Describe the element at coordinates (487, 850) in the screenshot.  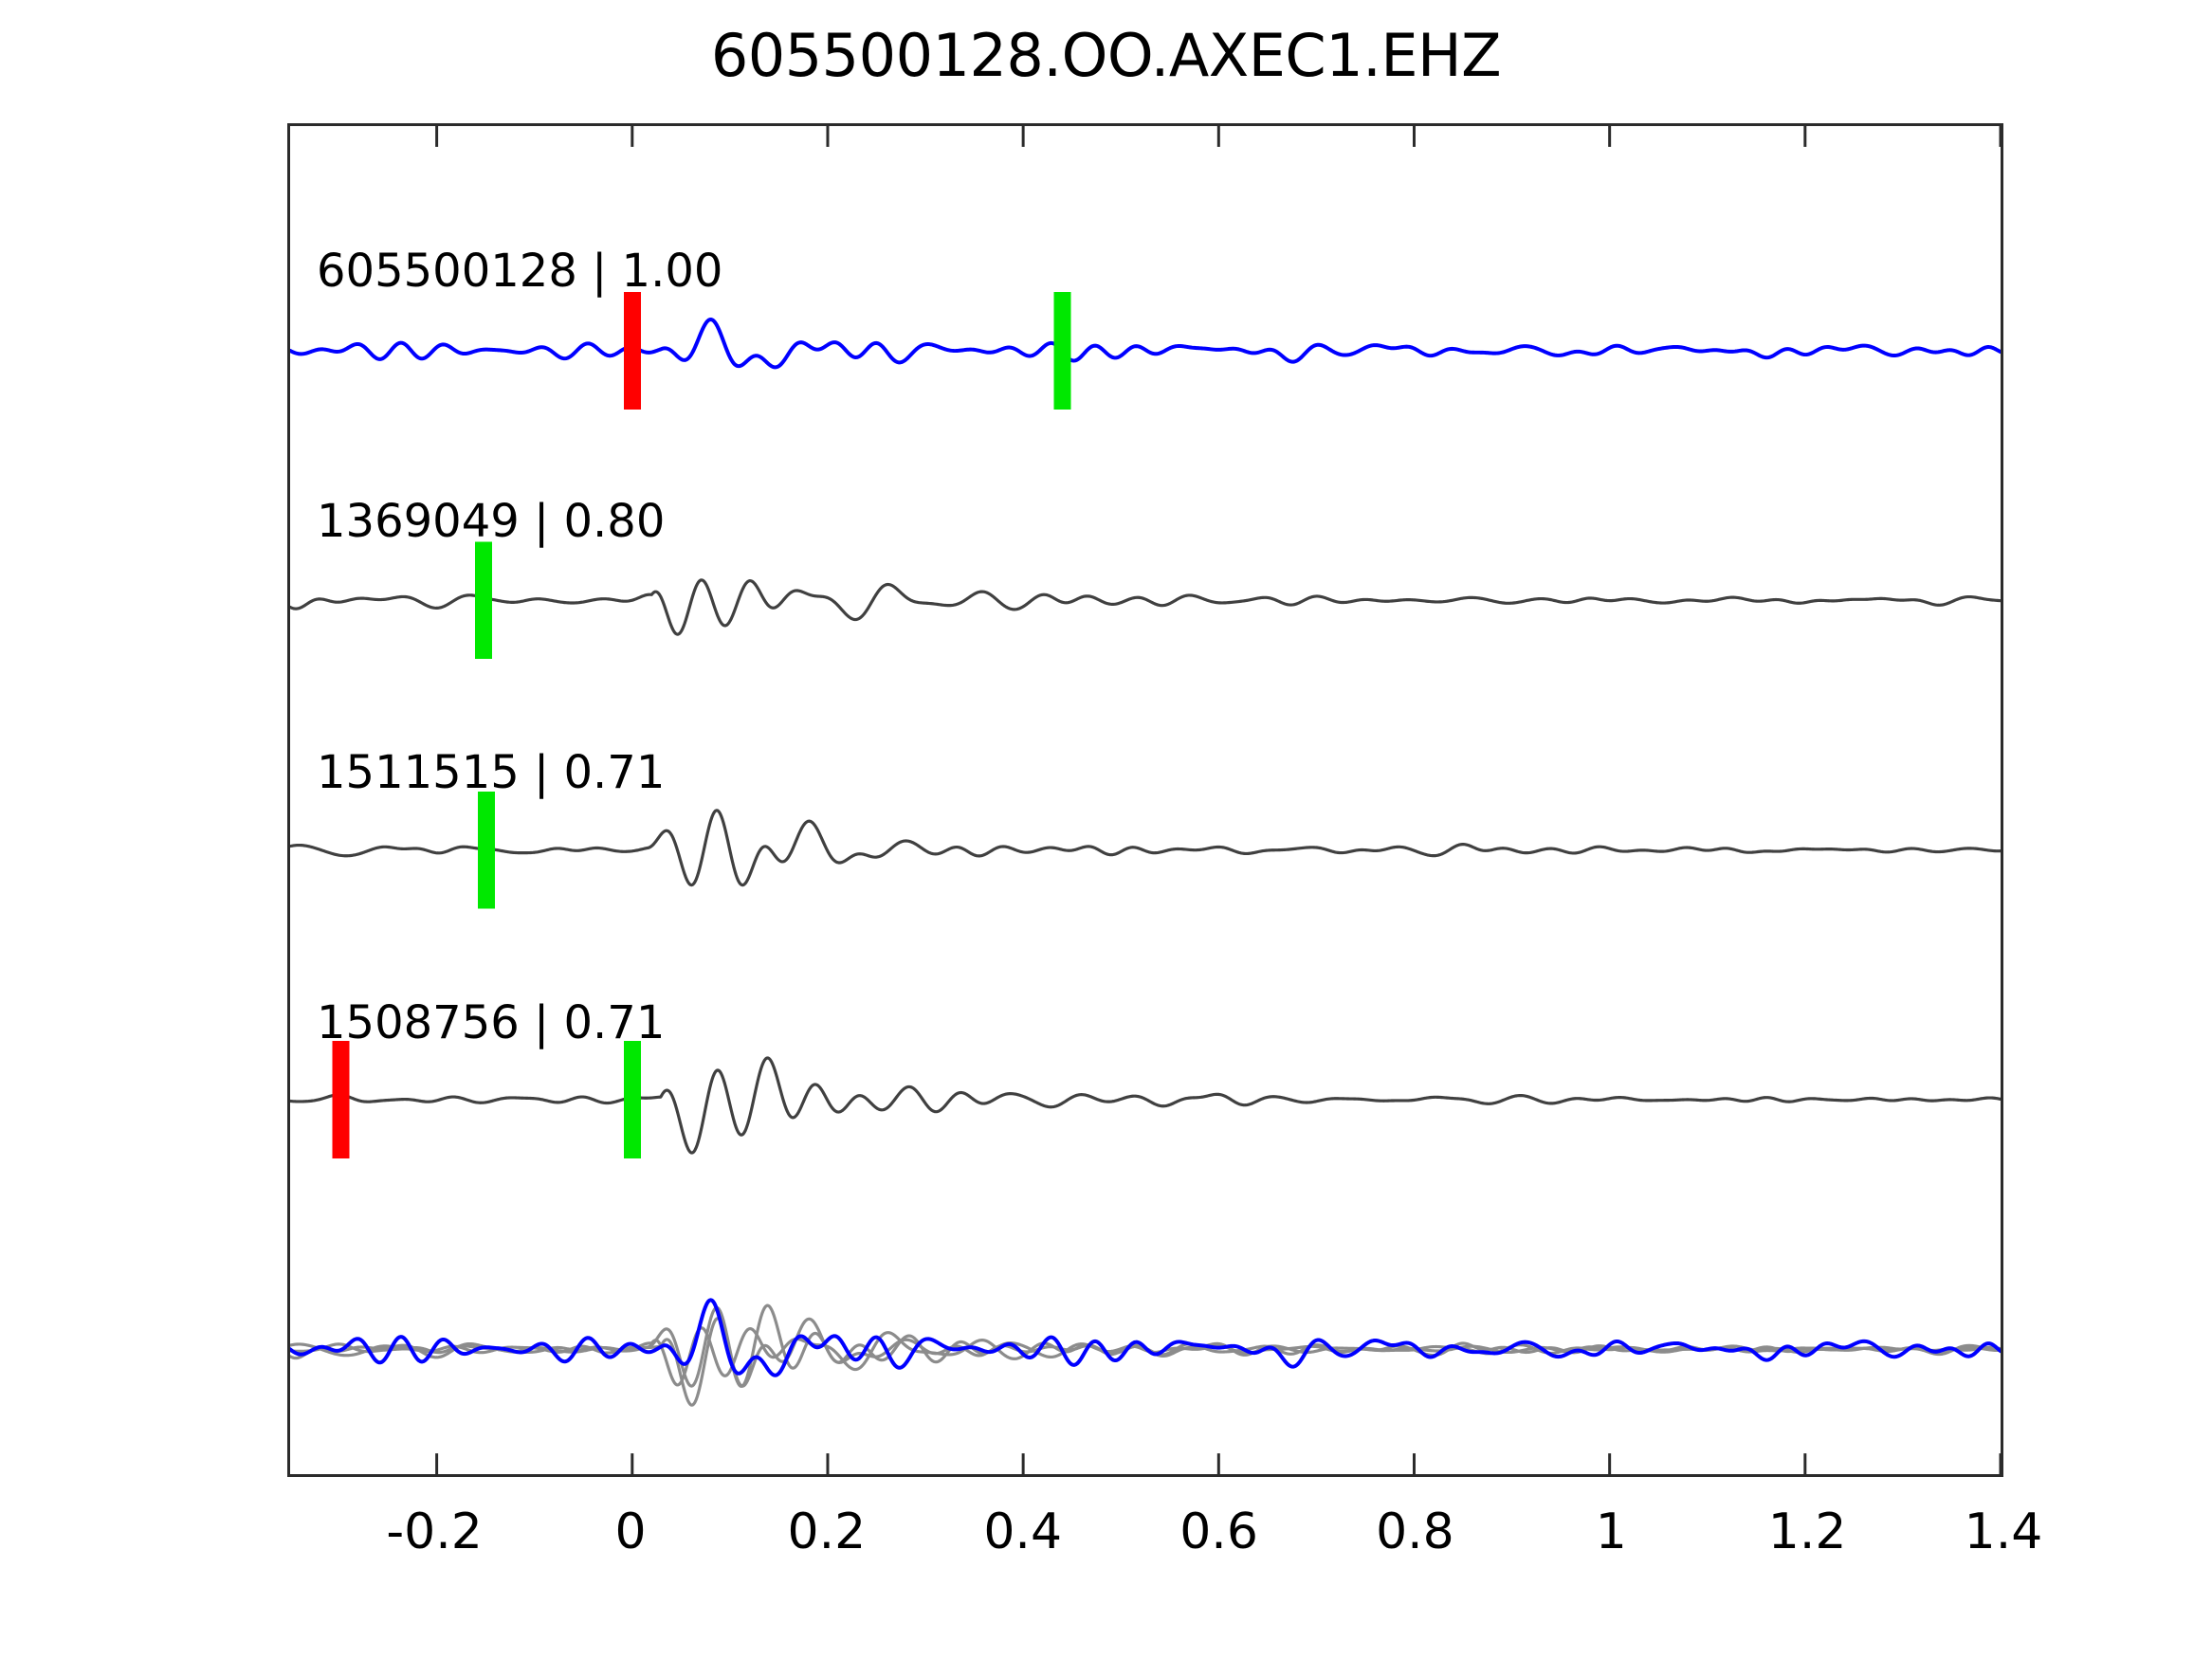
I see `pick-marker-1511515-S` at that location.